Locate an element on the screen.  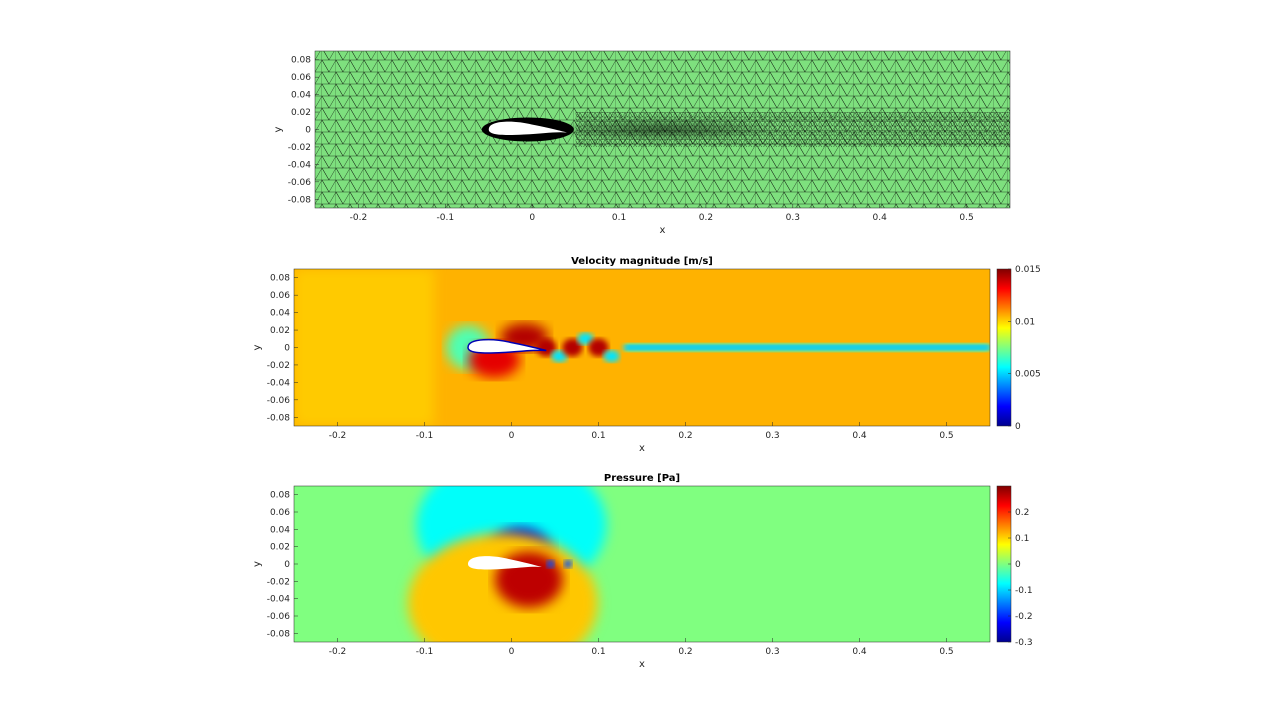
inflow-region is located at coordinates (364, 347).